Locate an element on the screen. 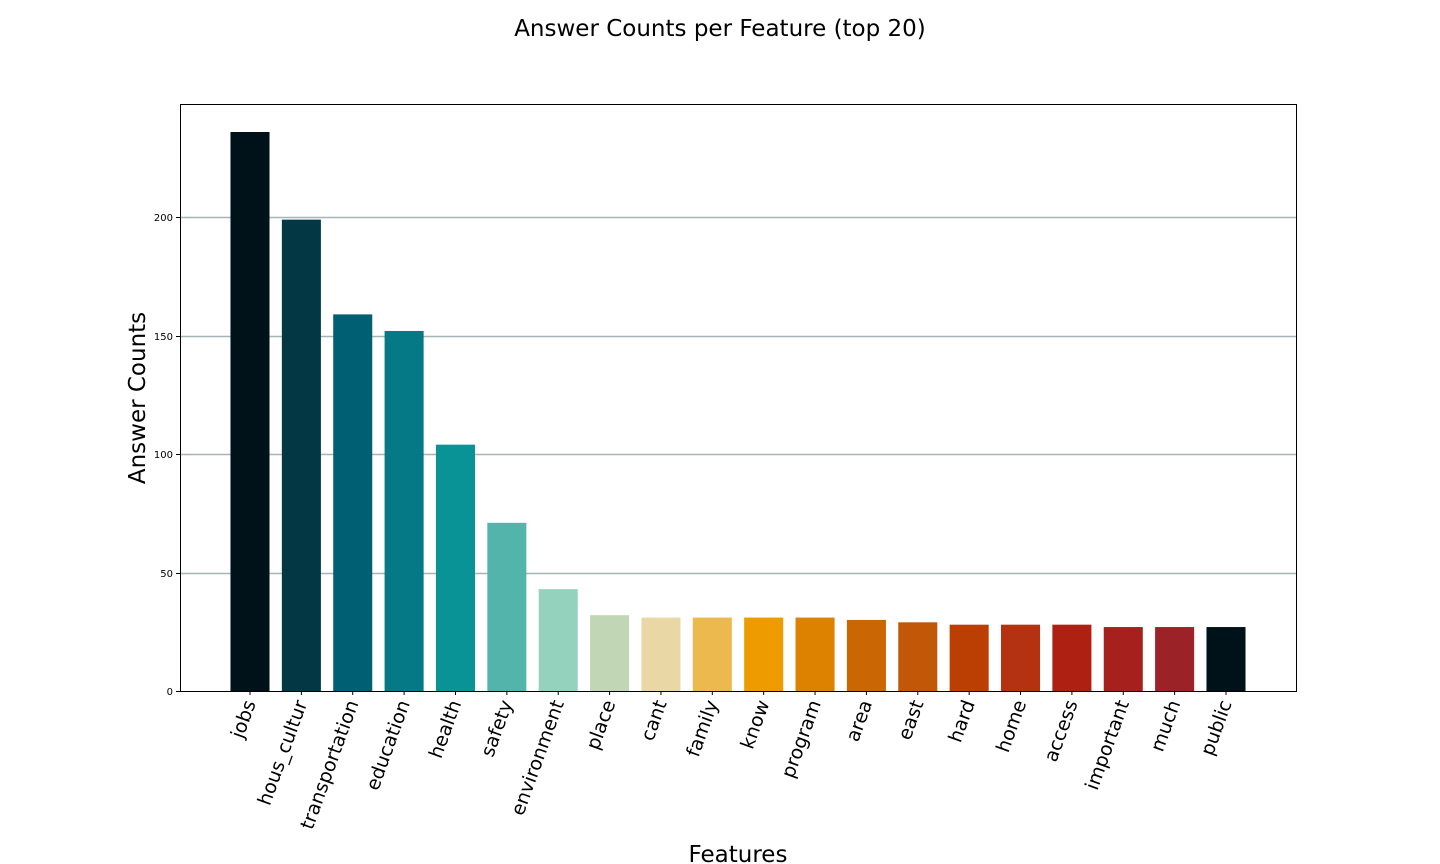 This screenshot has height=864, width=1440. y-tick-label: 0 is located at coordinates (170, 692).